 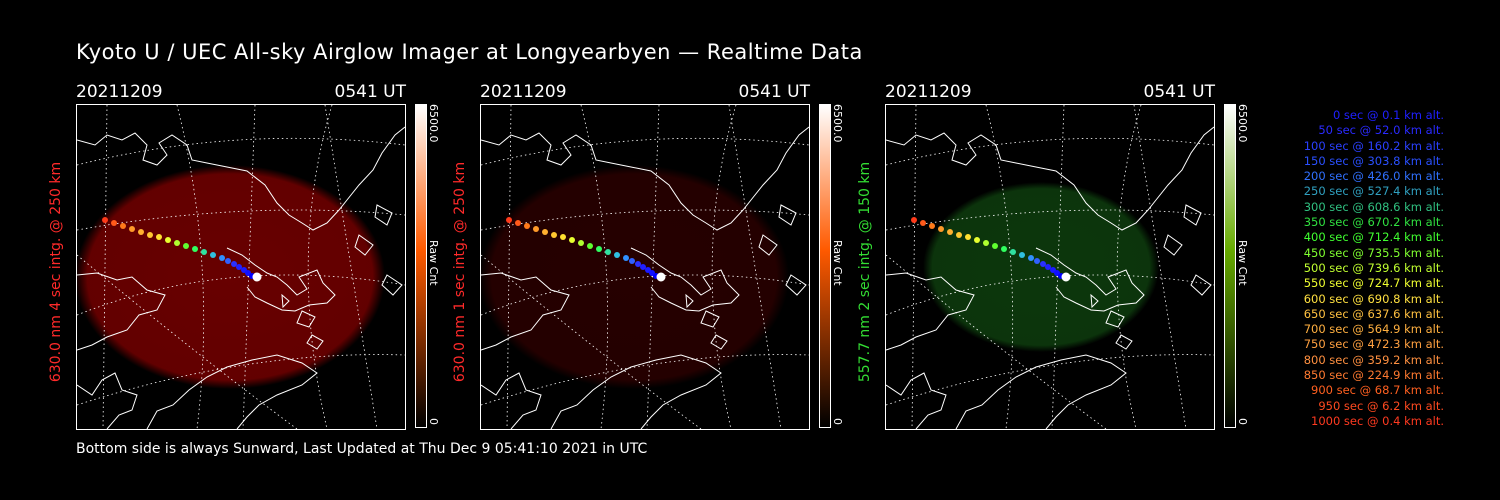 What do you see at coordinates (1373, 329) in the screenshot?
I see `legend-entry: 700 sec @ 564.9 km alt.` at bounding box center [1373, 329].